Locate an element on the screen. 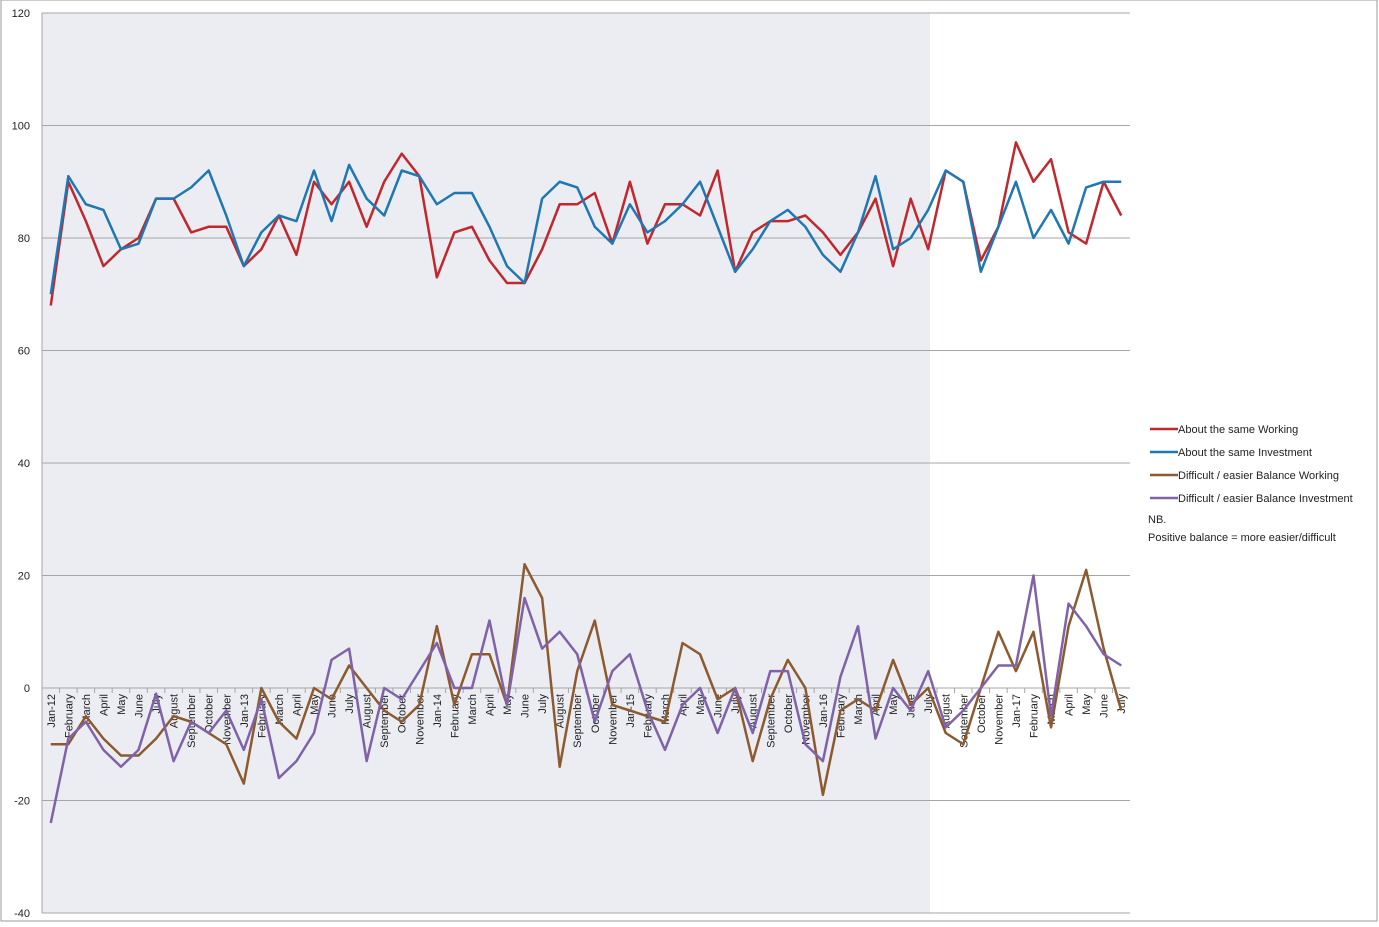  annotation: NB. is located at coordinates (1157, 520).